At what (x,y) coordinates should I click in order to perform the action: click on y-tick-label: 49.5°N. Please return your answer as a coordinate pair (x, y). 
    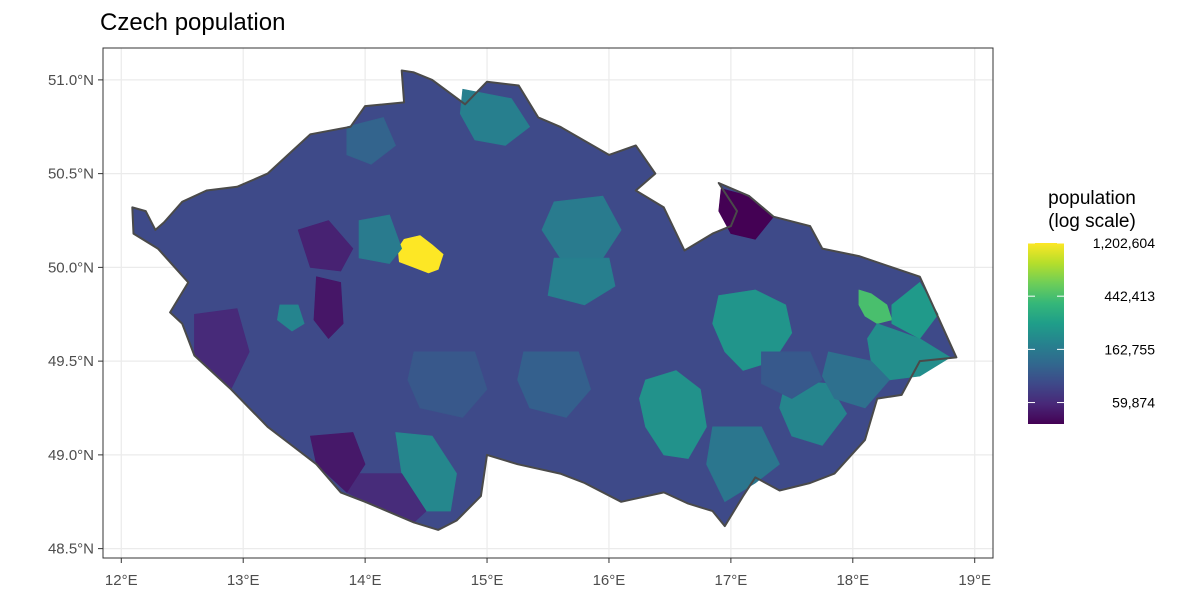
    Looking at the image, I should click on (71, 361).